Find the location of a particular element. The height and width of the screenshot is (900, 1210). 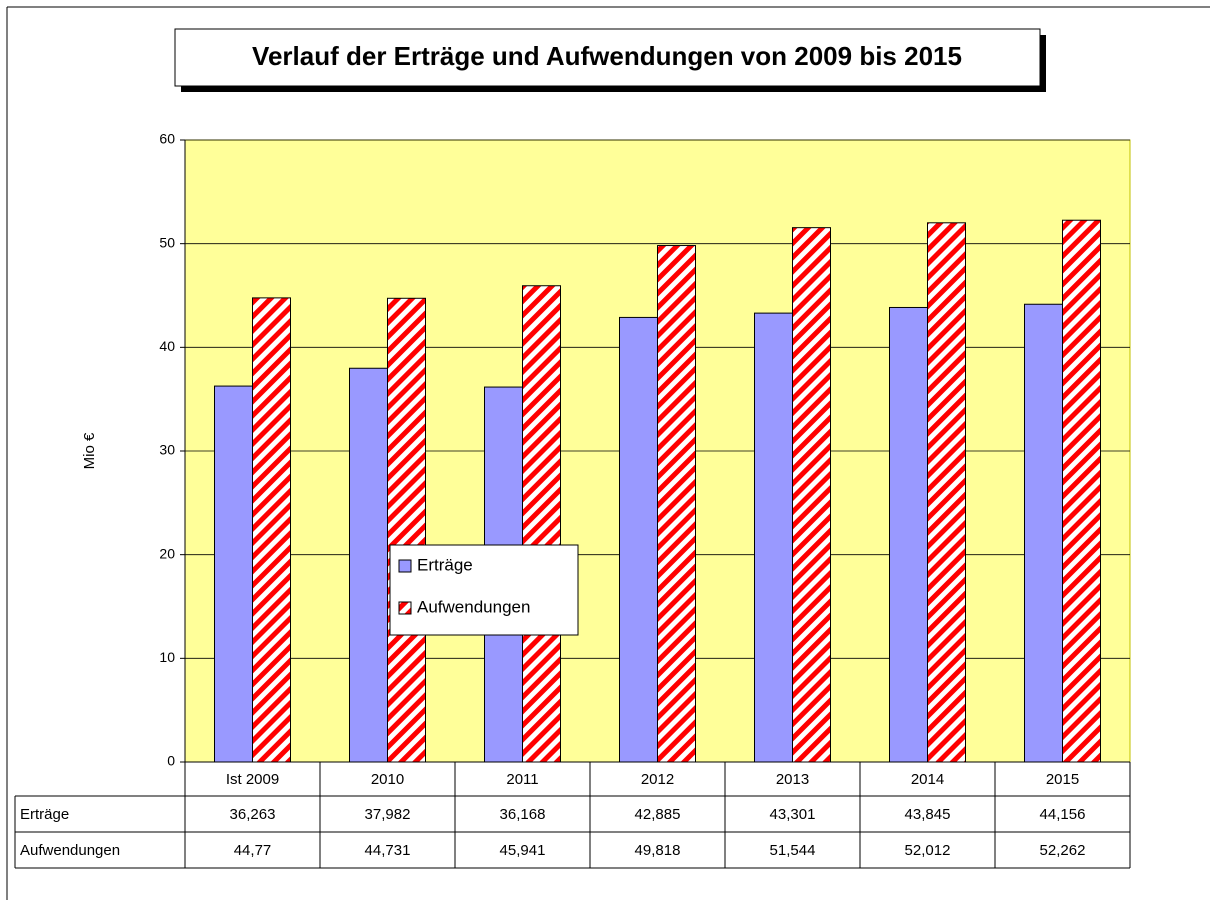

table-value: 36,263 is located at coordinates (253, 814).